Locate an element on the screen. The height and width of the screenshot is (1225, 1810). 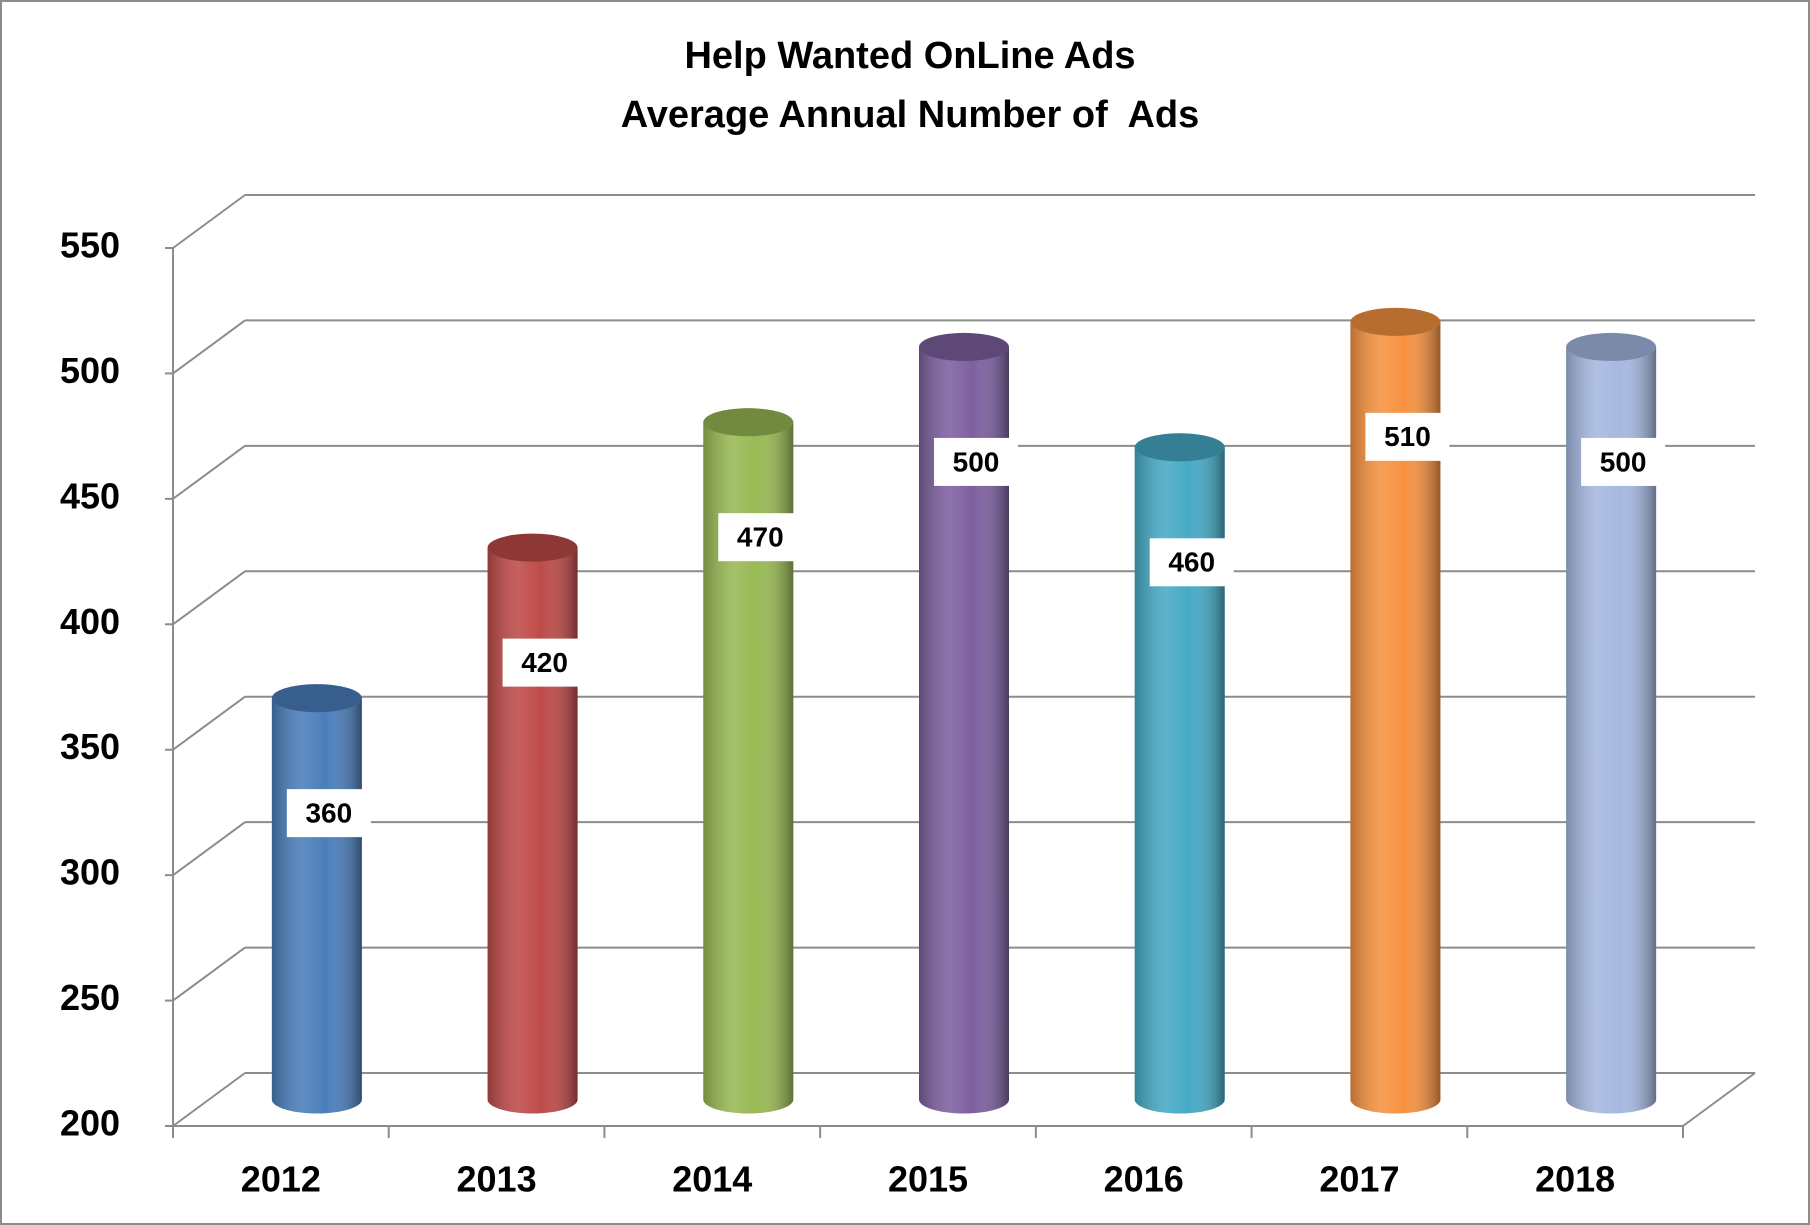
y-tick-label: 350 is located at coordinates (90, 746).